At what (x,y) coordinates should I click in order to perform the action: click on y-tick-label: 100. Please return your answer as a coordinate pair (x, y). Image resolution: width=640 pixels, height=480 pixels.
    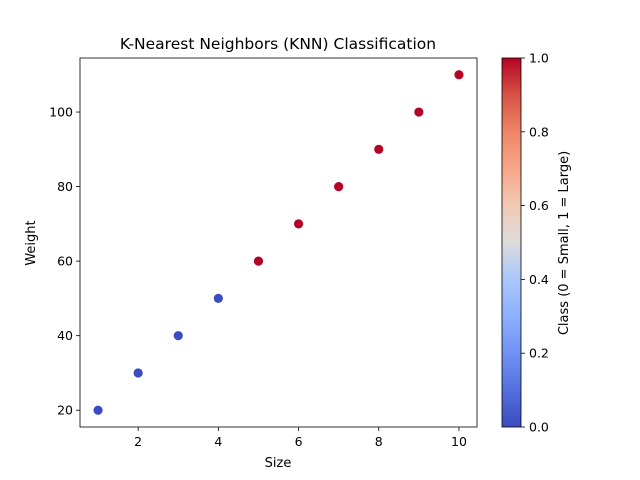
    Looking at the image, I should click on (61, 112).